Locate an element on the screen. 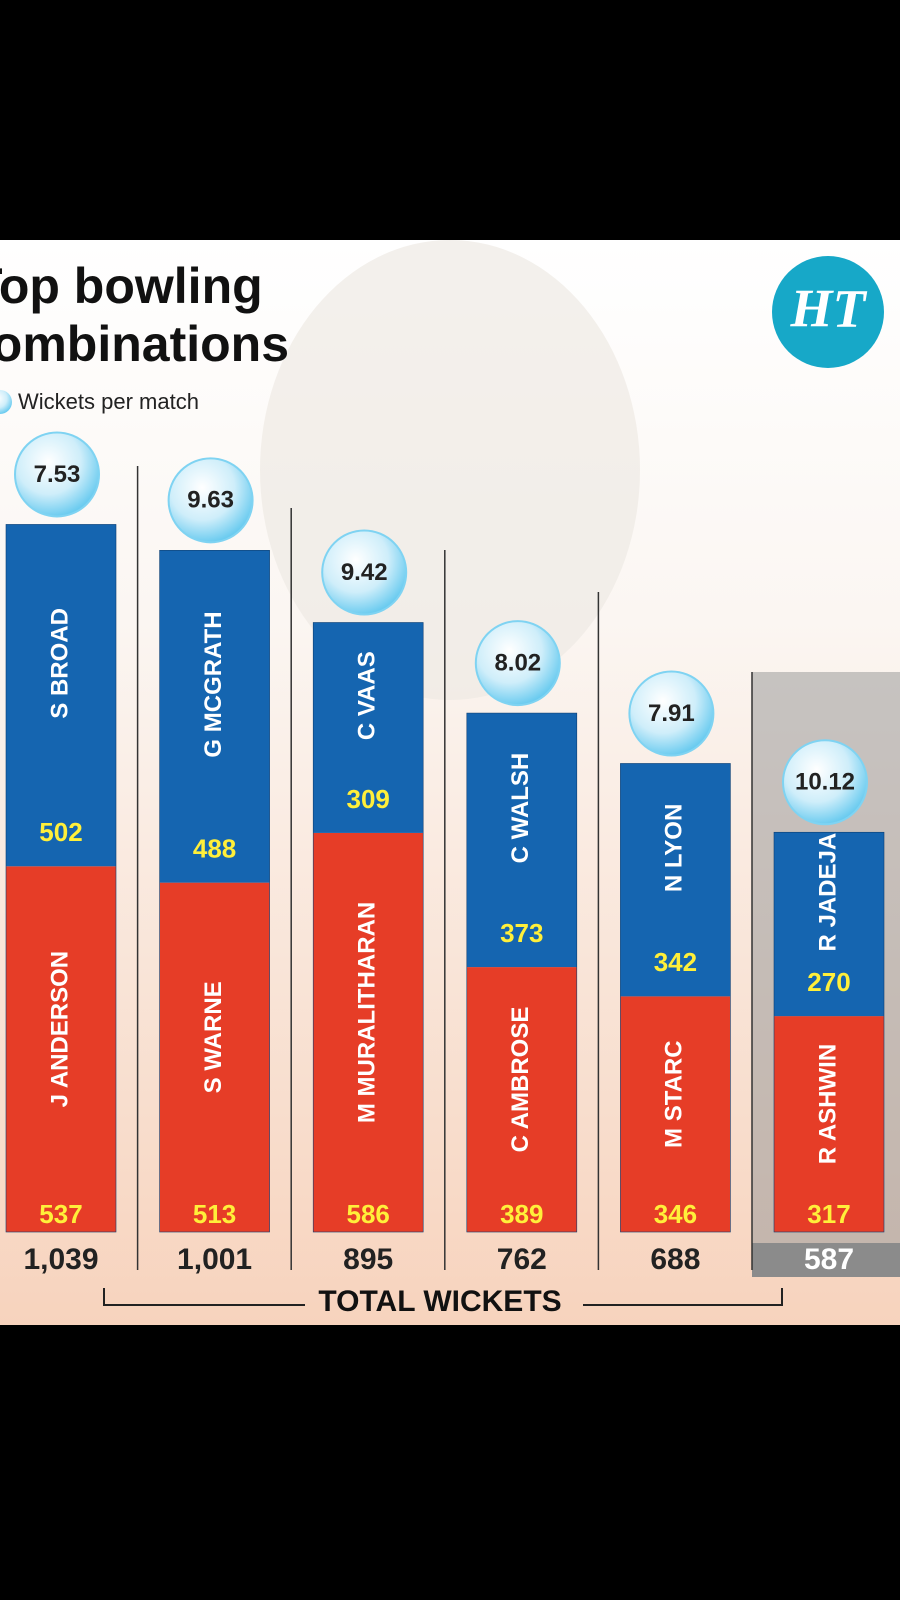 The width and height of the screenshot is (900, 1600). total-label: 587 is located at coordinates (829, 1259).